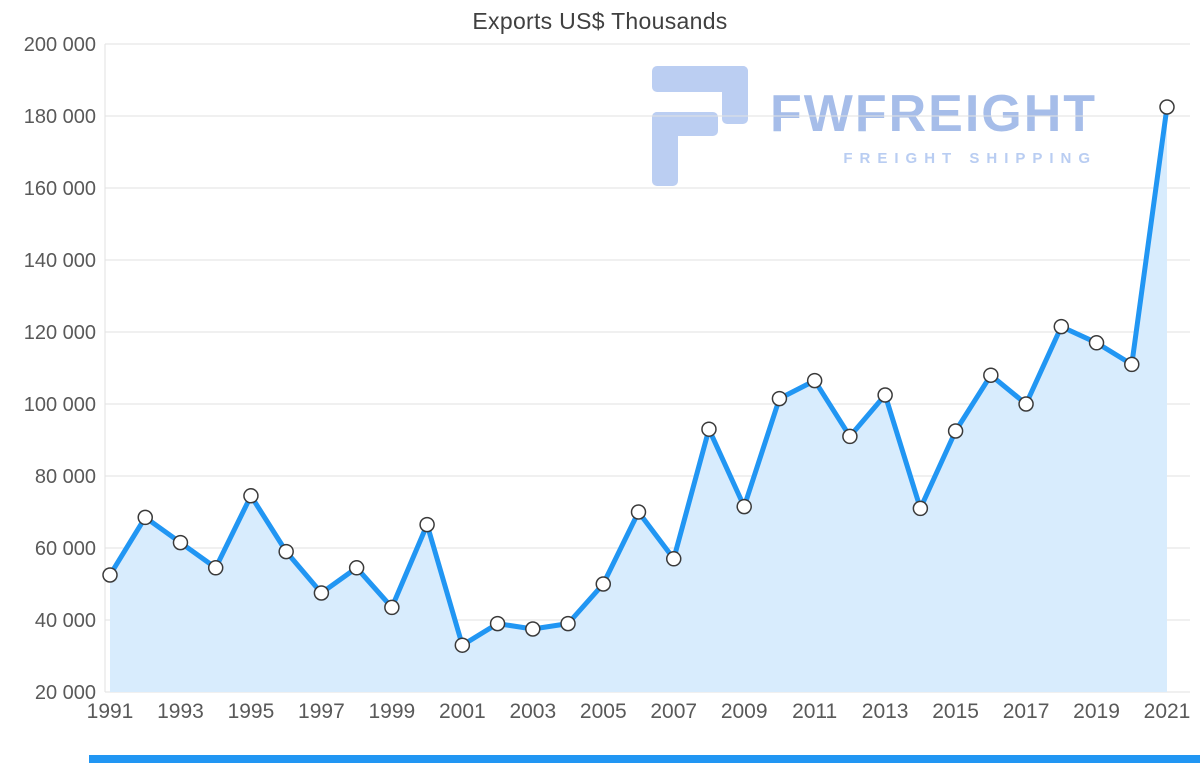  I want to click on x-axis-label: 2003, so click(532, 711).